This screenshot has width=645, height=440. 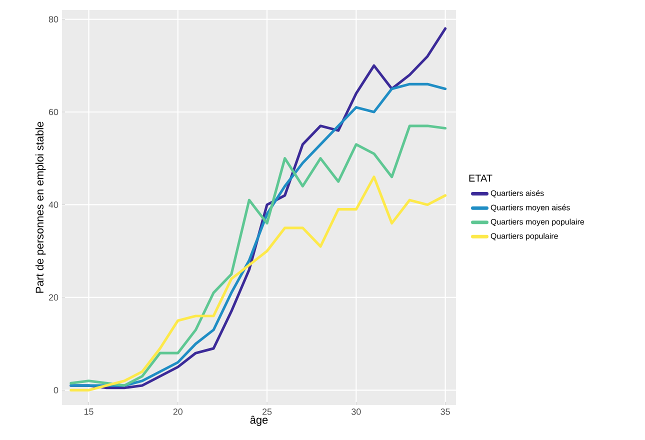 I want to click on y-axis-title: Part de personnes en emploi stable, so click(x=40, y=207).